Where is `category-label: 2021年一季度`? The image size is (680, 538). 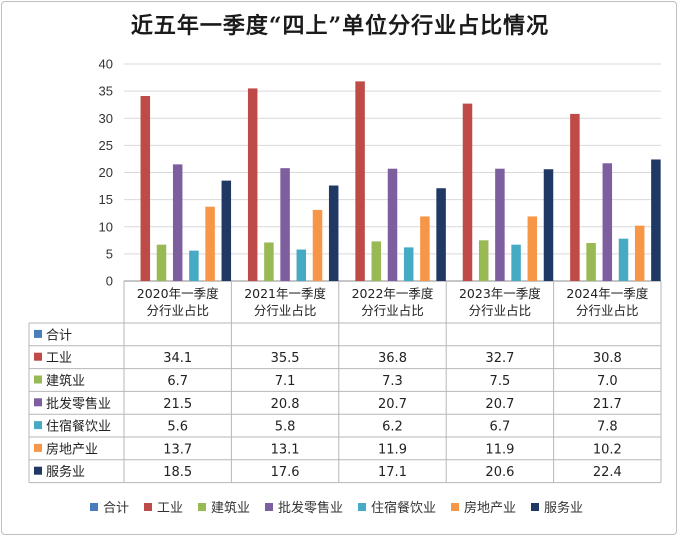 category-label: 2021年一季度 is located at coordinates (285, 293).